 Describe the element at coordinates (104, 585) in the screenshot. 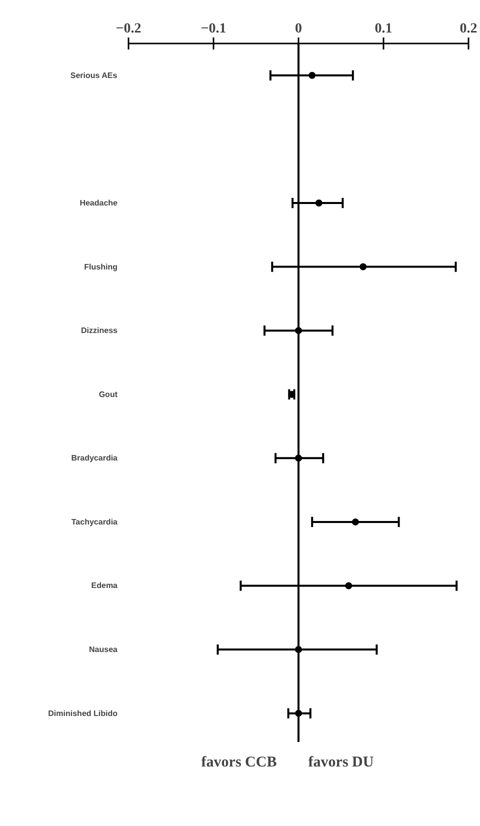

I see `y-tick-label: Edema` at that location.